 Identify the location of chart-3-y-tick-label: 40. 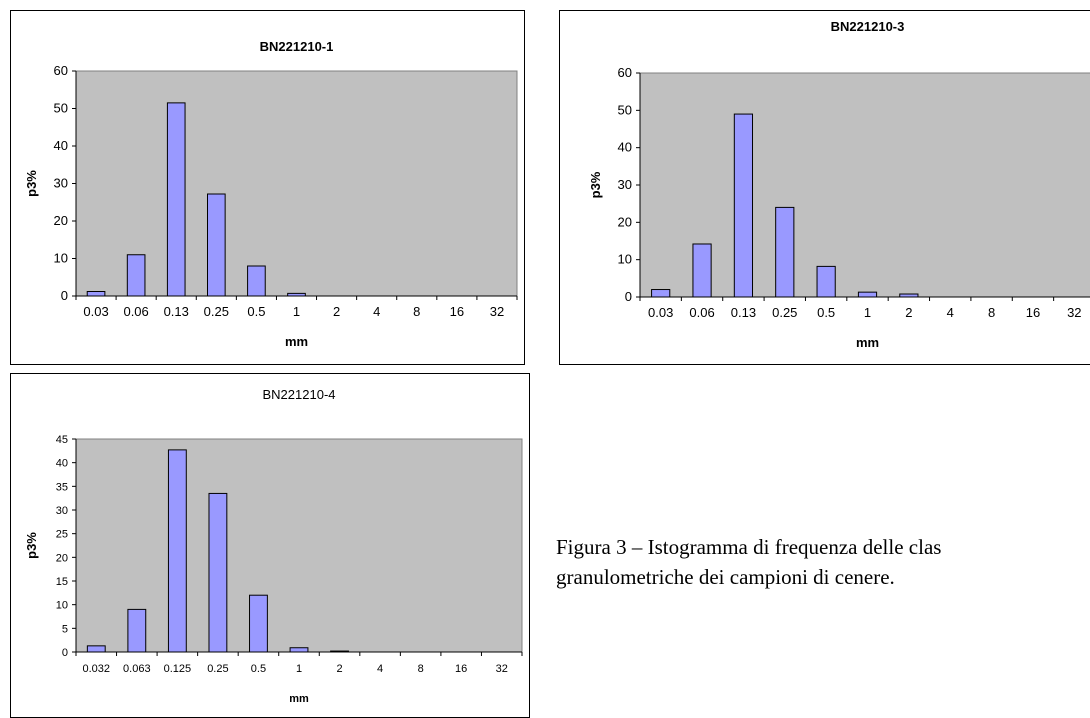
(62, 464).